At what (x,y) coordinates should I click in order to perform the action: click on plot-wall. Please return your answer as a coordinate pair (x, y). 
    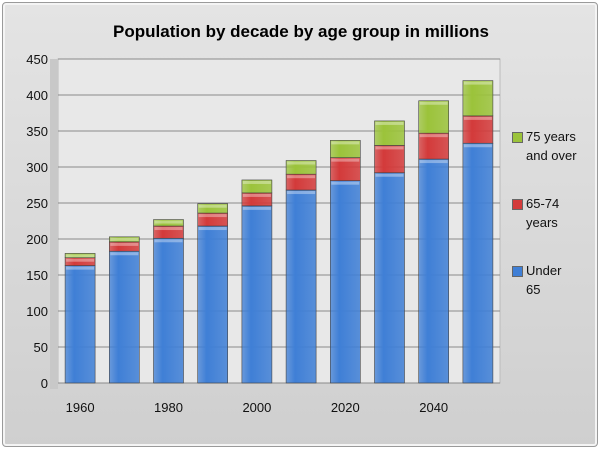
    Looking at the image, I should click on (54, 224).